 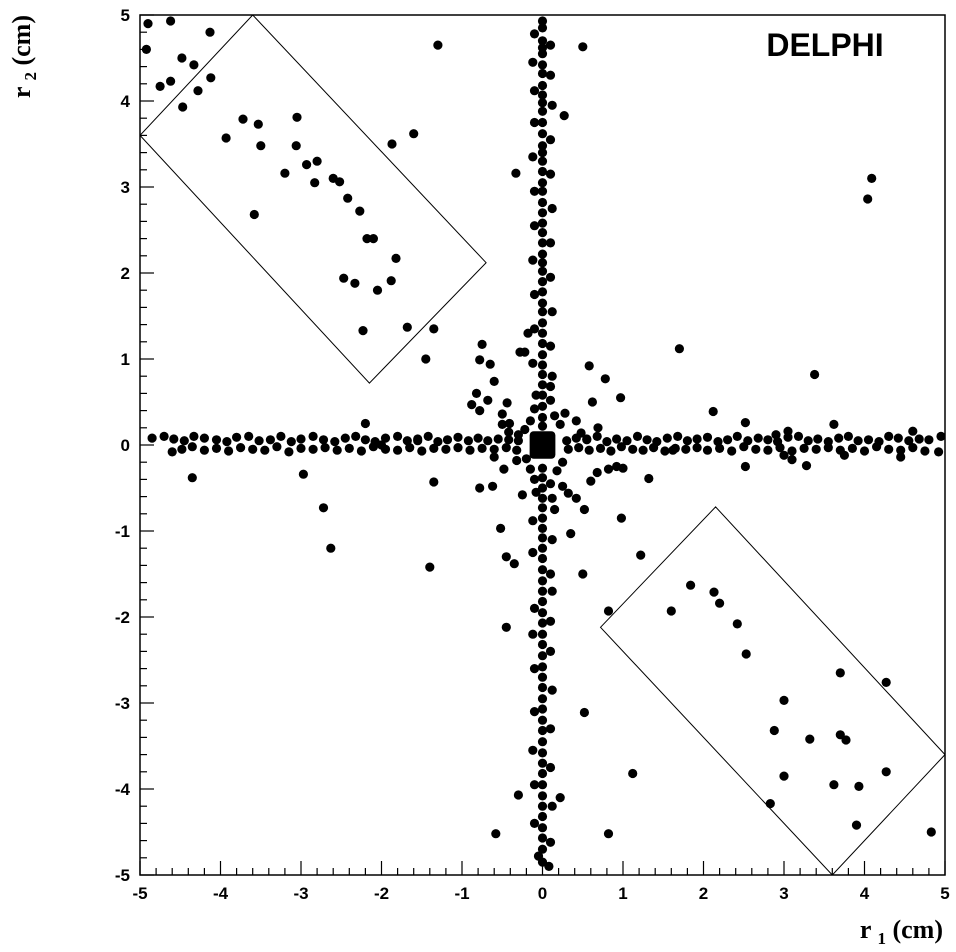 I want to click on y-axis-title-unit: (cm), so click(x=21, y=40).